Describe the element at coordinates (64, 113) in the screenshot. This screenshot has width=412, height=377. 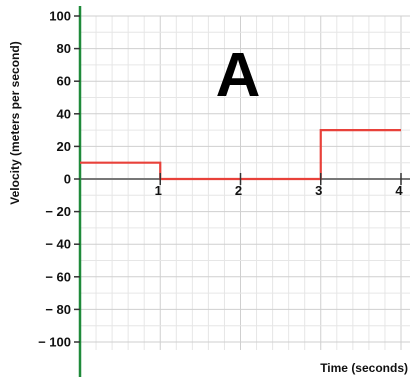
I see `y-tick-label: 40` at that location.